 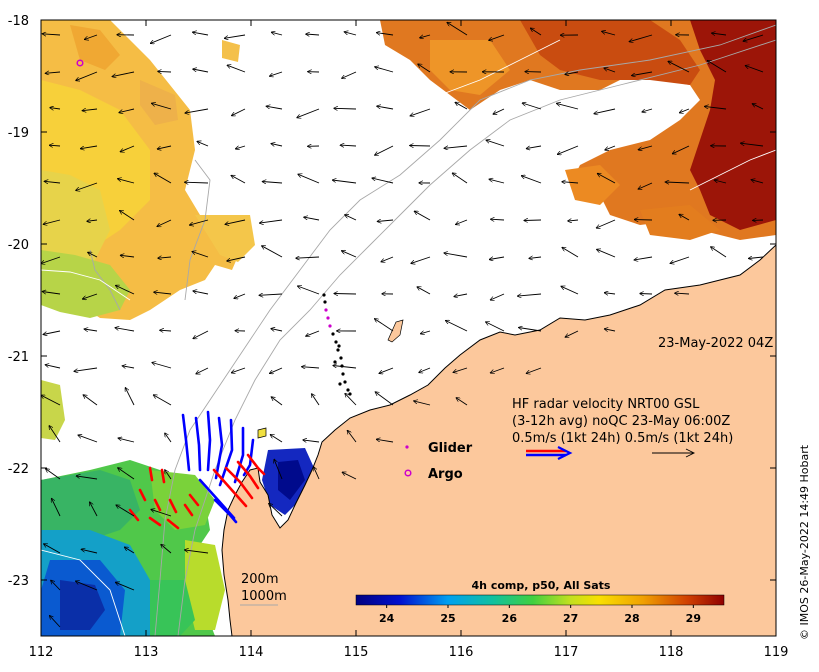 I want to click on credit-text: © IMOS 26-May-2022 14:49 Hobart, so click(x=804, y=542).